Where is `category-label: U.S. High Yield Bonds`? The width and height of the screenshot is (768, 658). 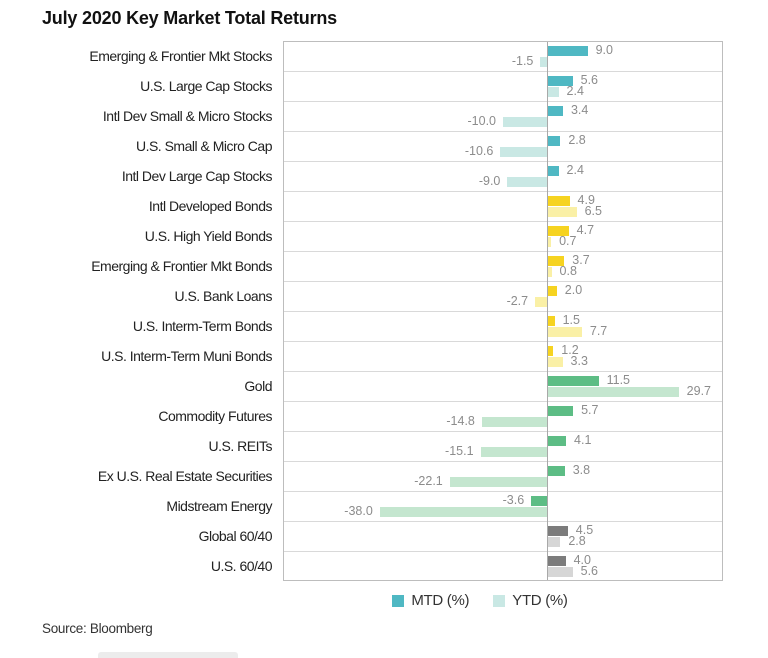 category-label: U.S. High Yield Bonds is located at coordinates (208, 236).